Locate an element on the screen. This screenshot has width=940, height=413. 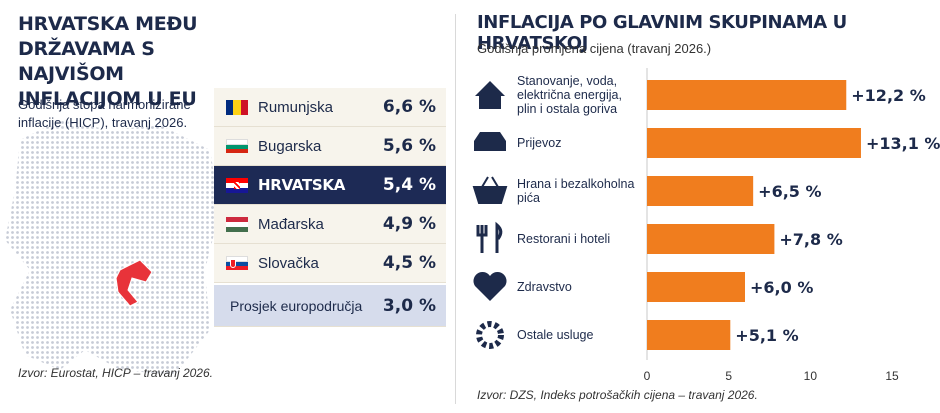
slovakia-flag-icon is located at coordinates (237, 263).